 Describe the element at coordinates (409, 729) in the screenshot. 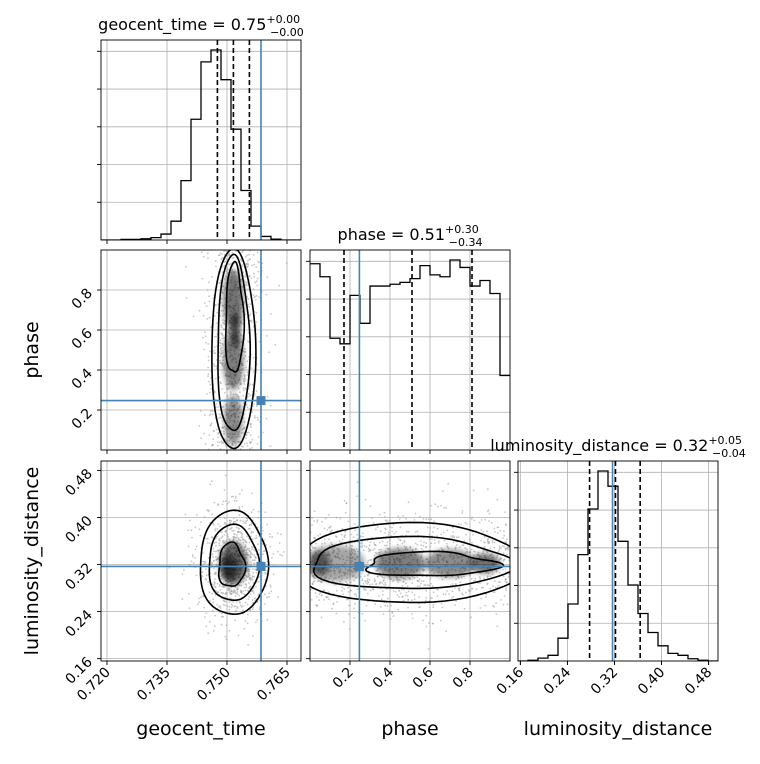

I see `x-axis-label: phase` at that location.